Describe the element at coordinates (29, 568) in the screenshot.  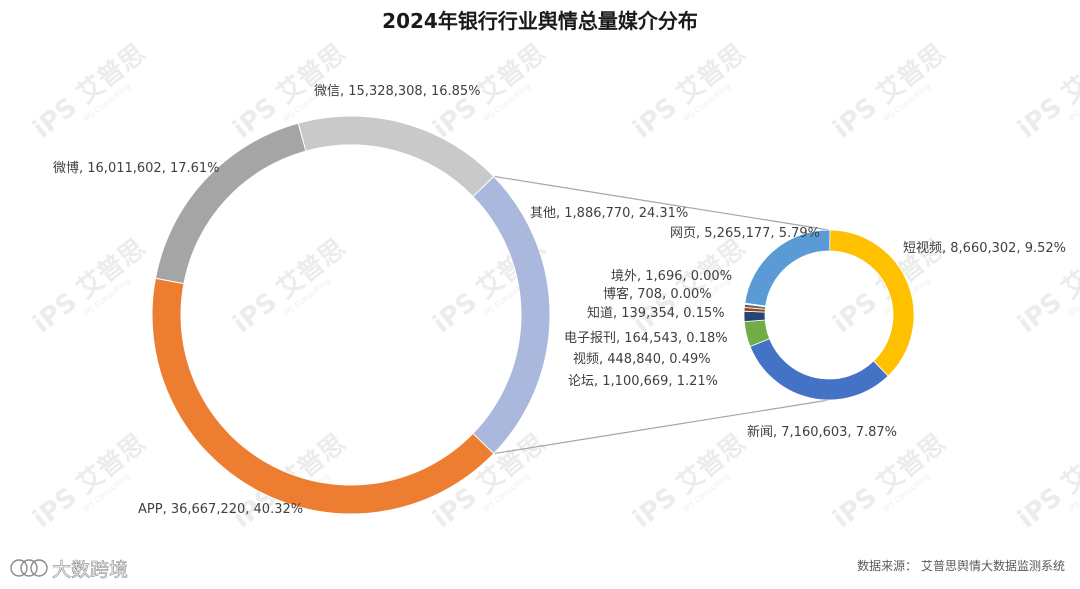
I see `brand-icon` at that location.